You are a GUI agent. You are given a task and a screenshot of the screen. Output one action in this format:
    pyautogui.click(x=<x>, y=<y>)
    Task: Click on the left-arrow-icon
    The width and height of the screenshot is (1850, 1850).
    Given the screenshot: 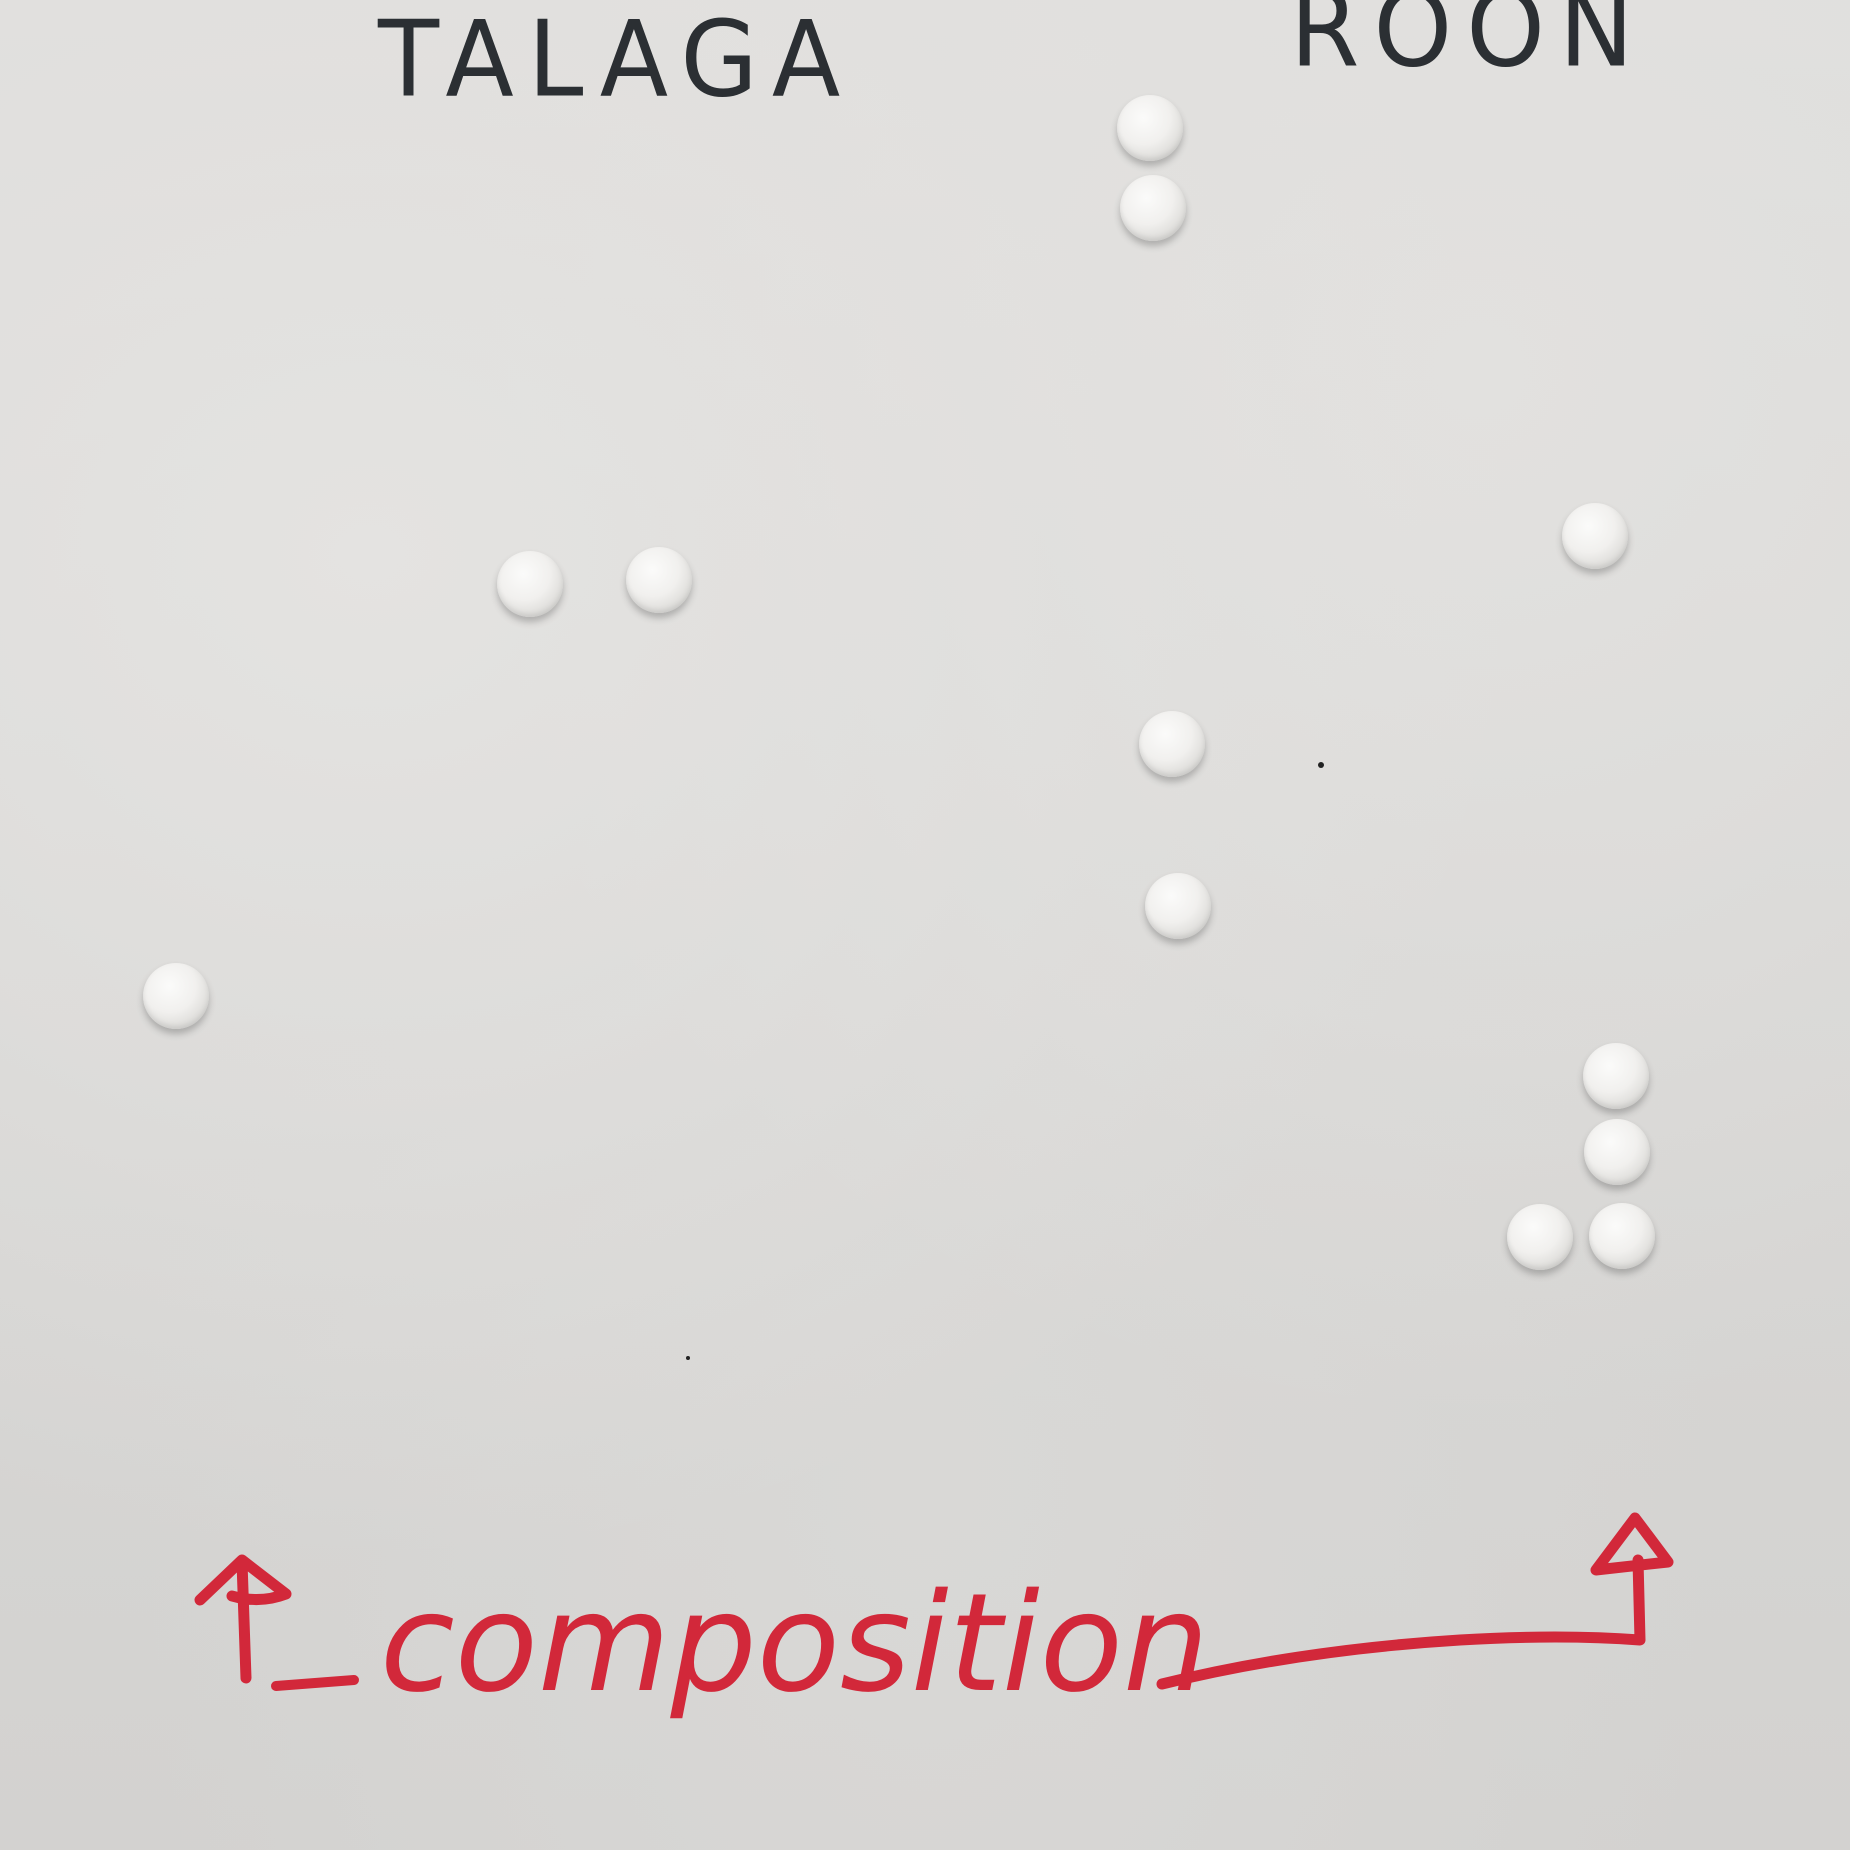 What is the action you would take?
    pyautogui.click(x=243, y=1619)
    